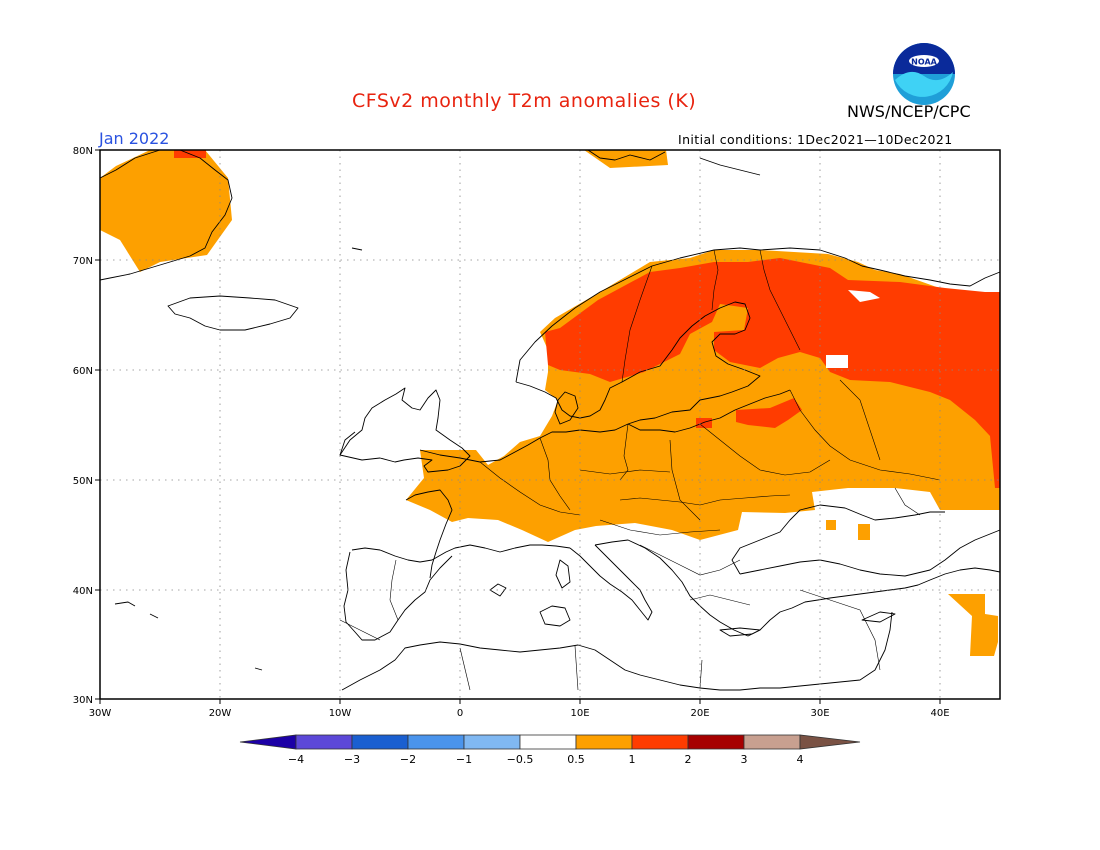 The width and height of the screenshot is (1100, 850). Describe the element at coordinates (853, 329) in the screenshot. I see `anomaly-gaps` at that location.